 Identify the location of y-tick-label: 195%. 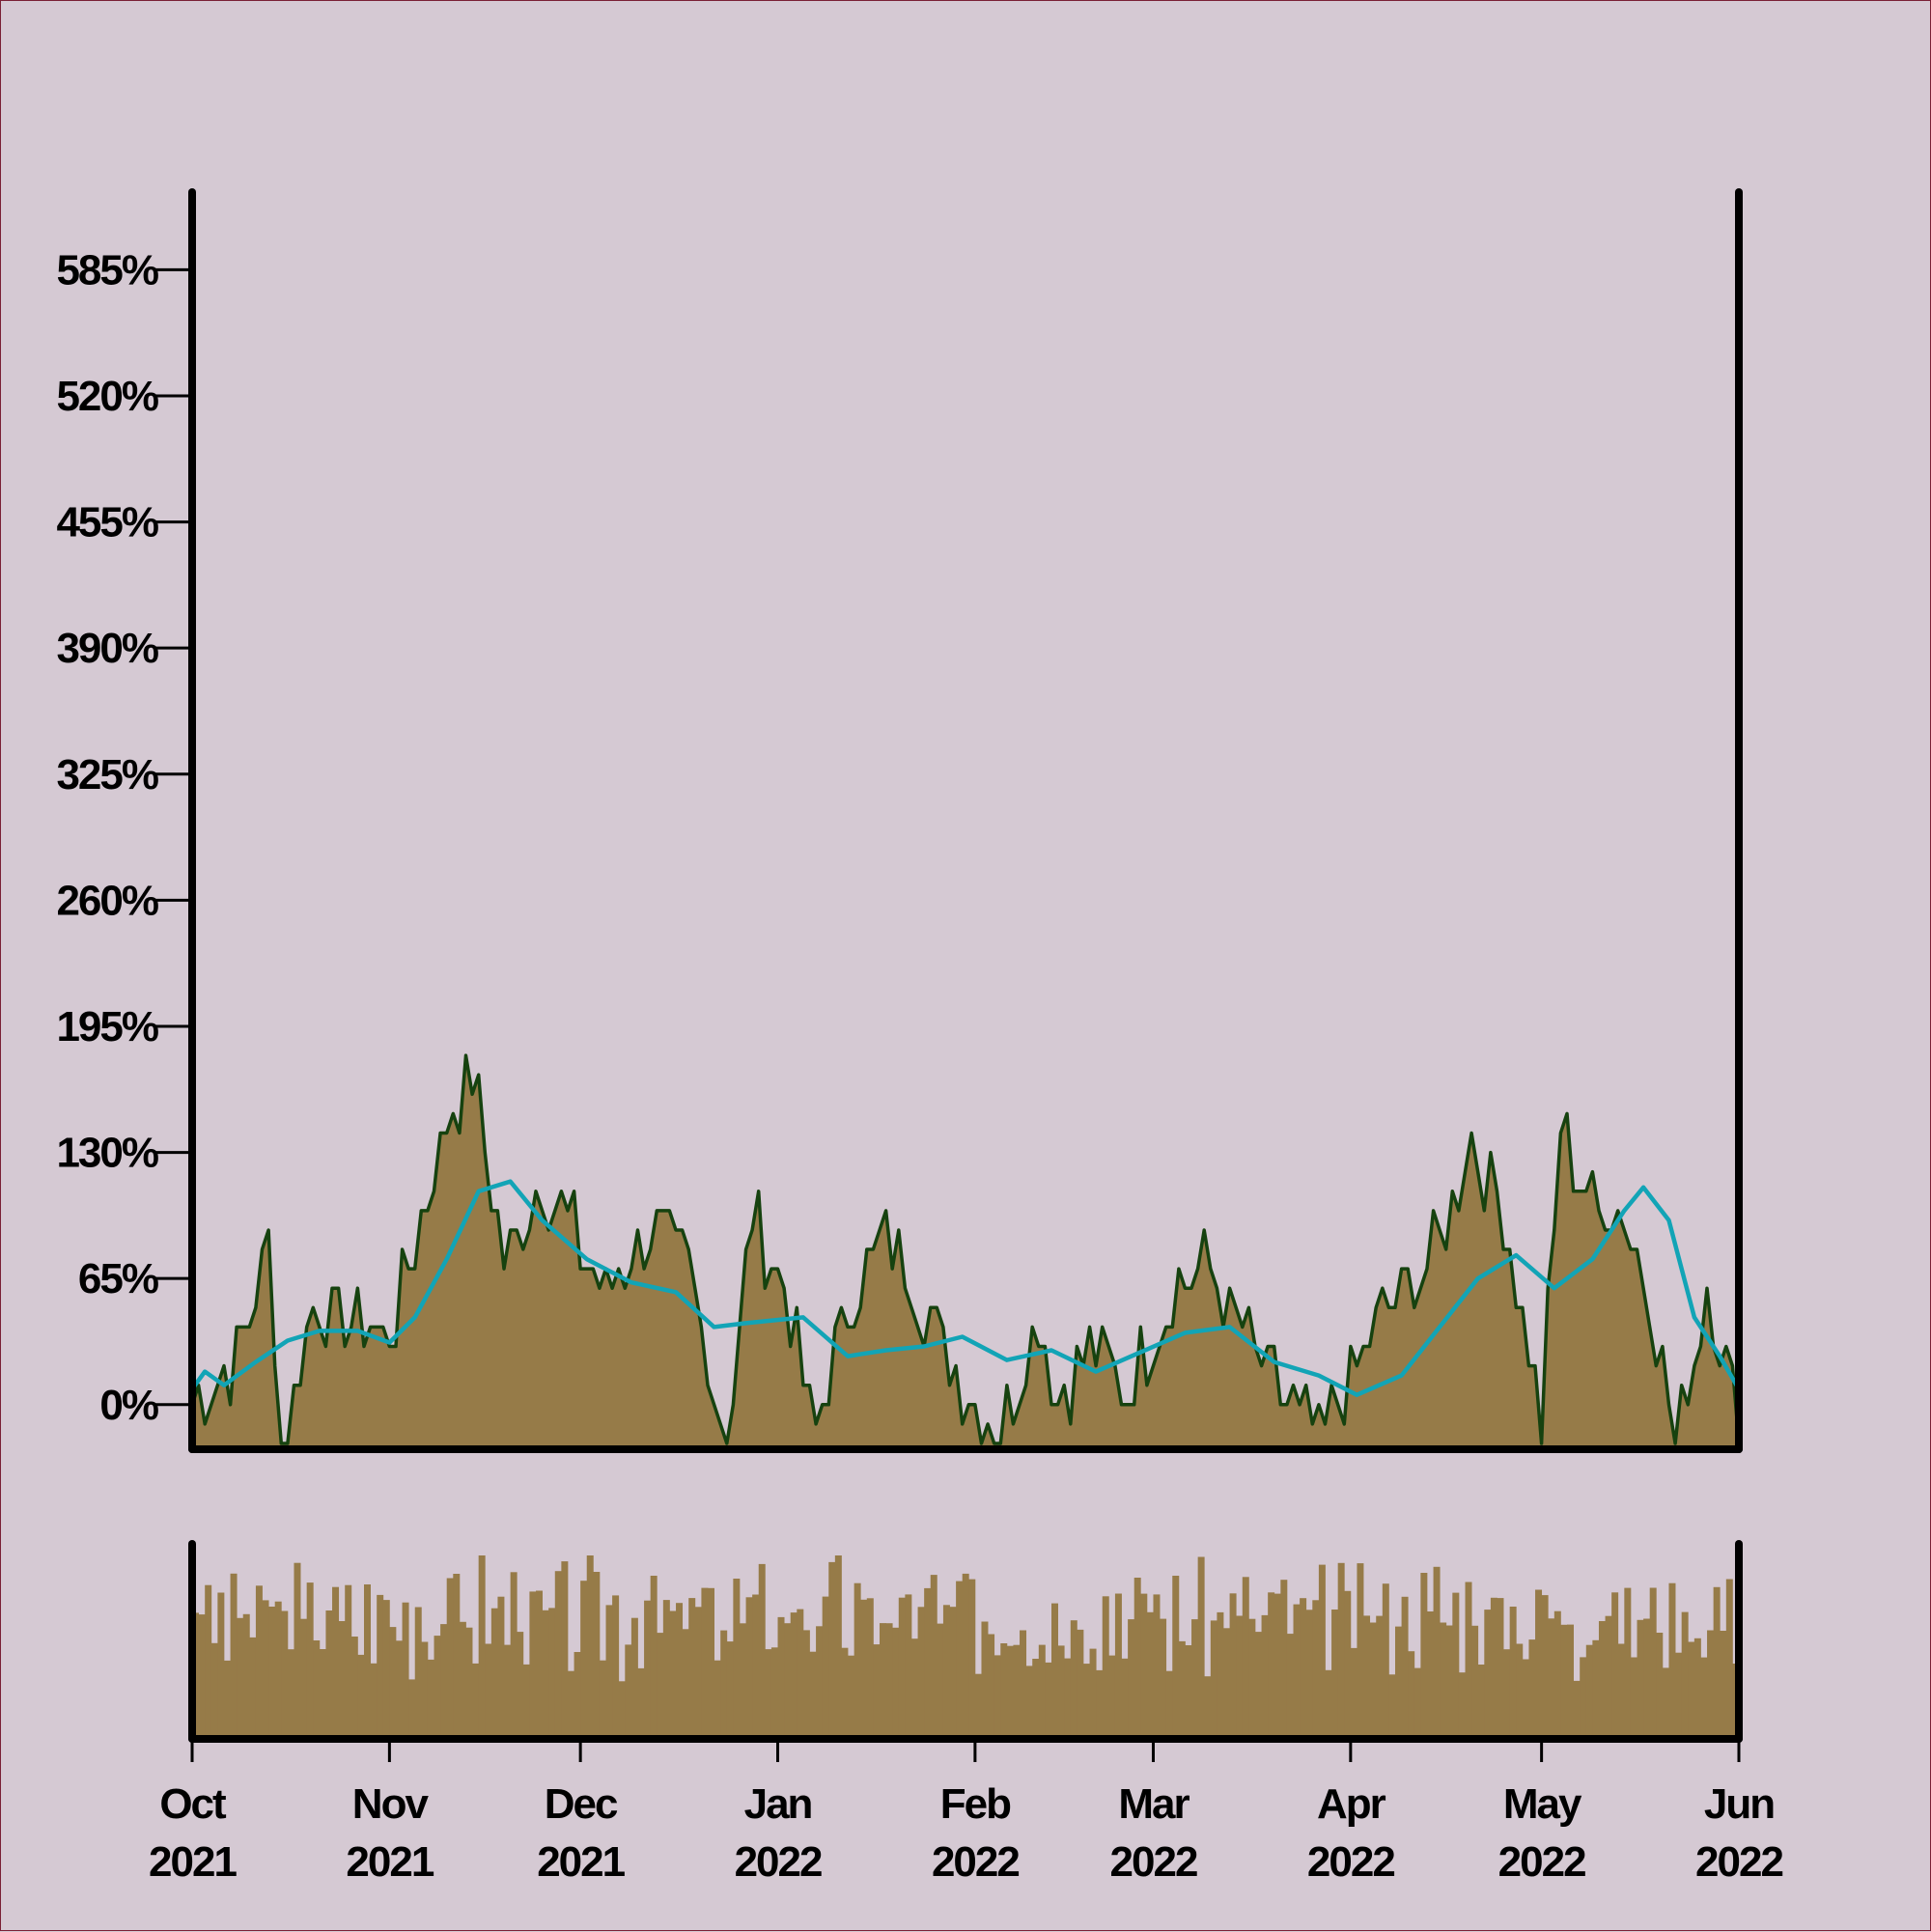
(106, 1027).